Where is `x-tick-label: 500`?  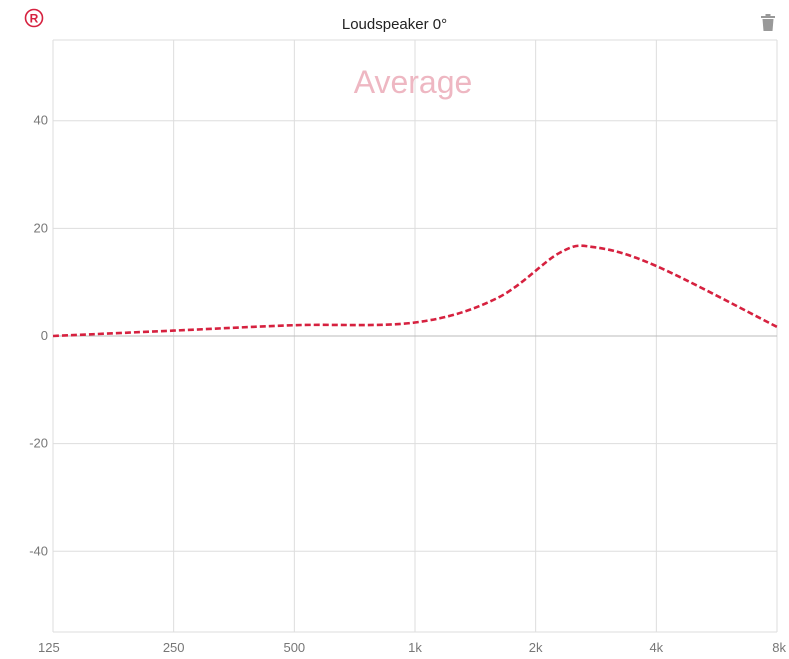 x-tick-label: 500 is located at coordinates (294, 647).